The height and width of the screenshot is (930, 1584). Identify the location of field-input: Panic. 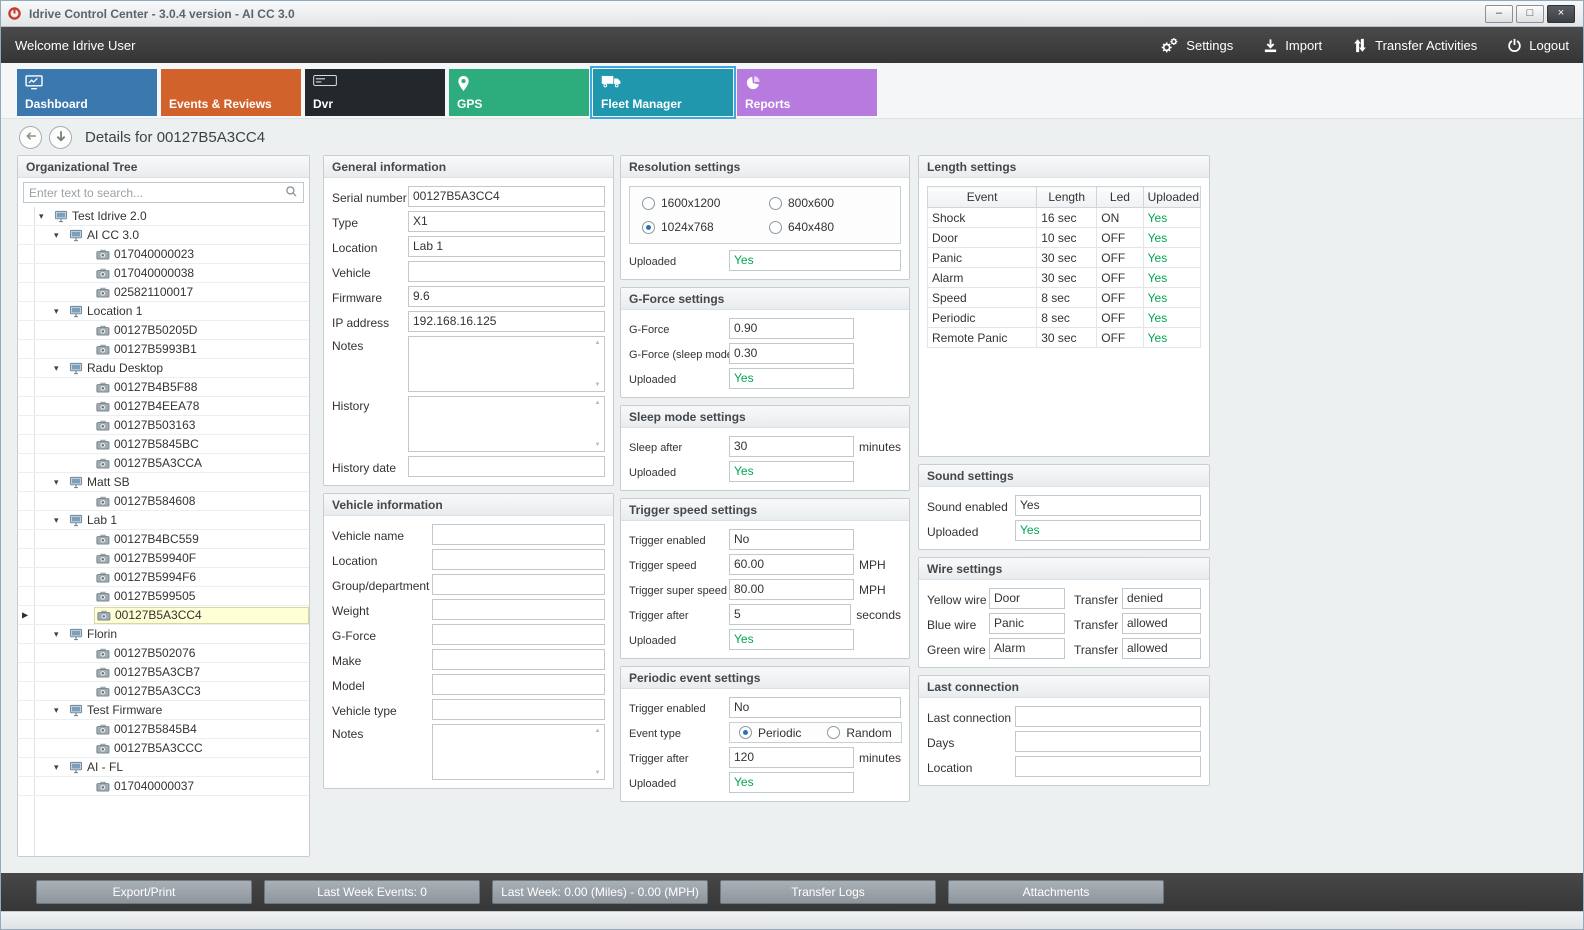
(1027, 623).